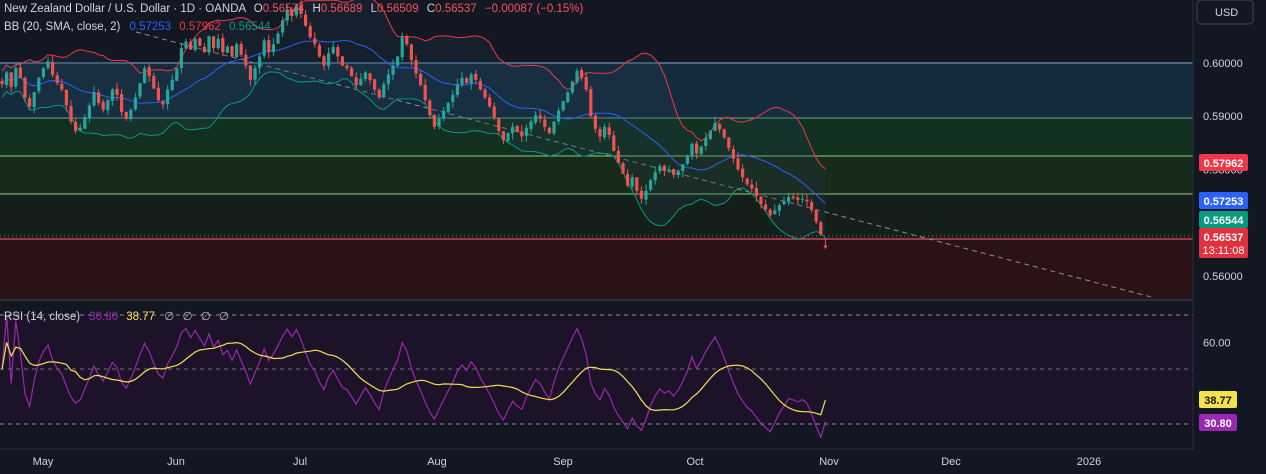  I want to click on rsi-ma-value: 38.77, so click(140, 317).